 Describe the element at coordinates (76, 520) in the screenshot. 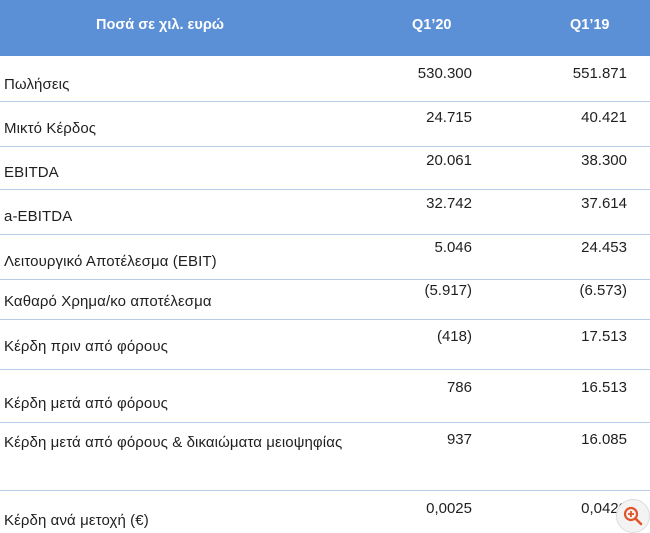

I see `row-label: Κέρδη ανά μετοχή (€)` at that location.